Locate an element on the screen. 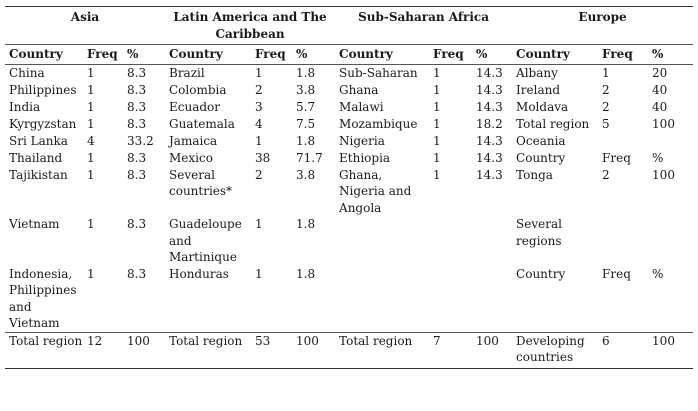  cell-country: Mexico is located at coordinates (191, 157).